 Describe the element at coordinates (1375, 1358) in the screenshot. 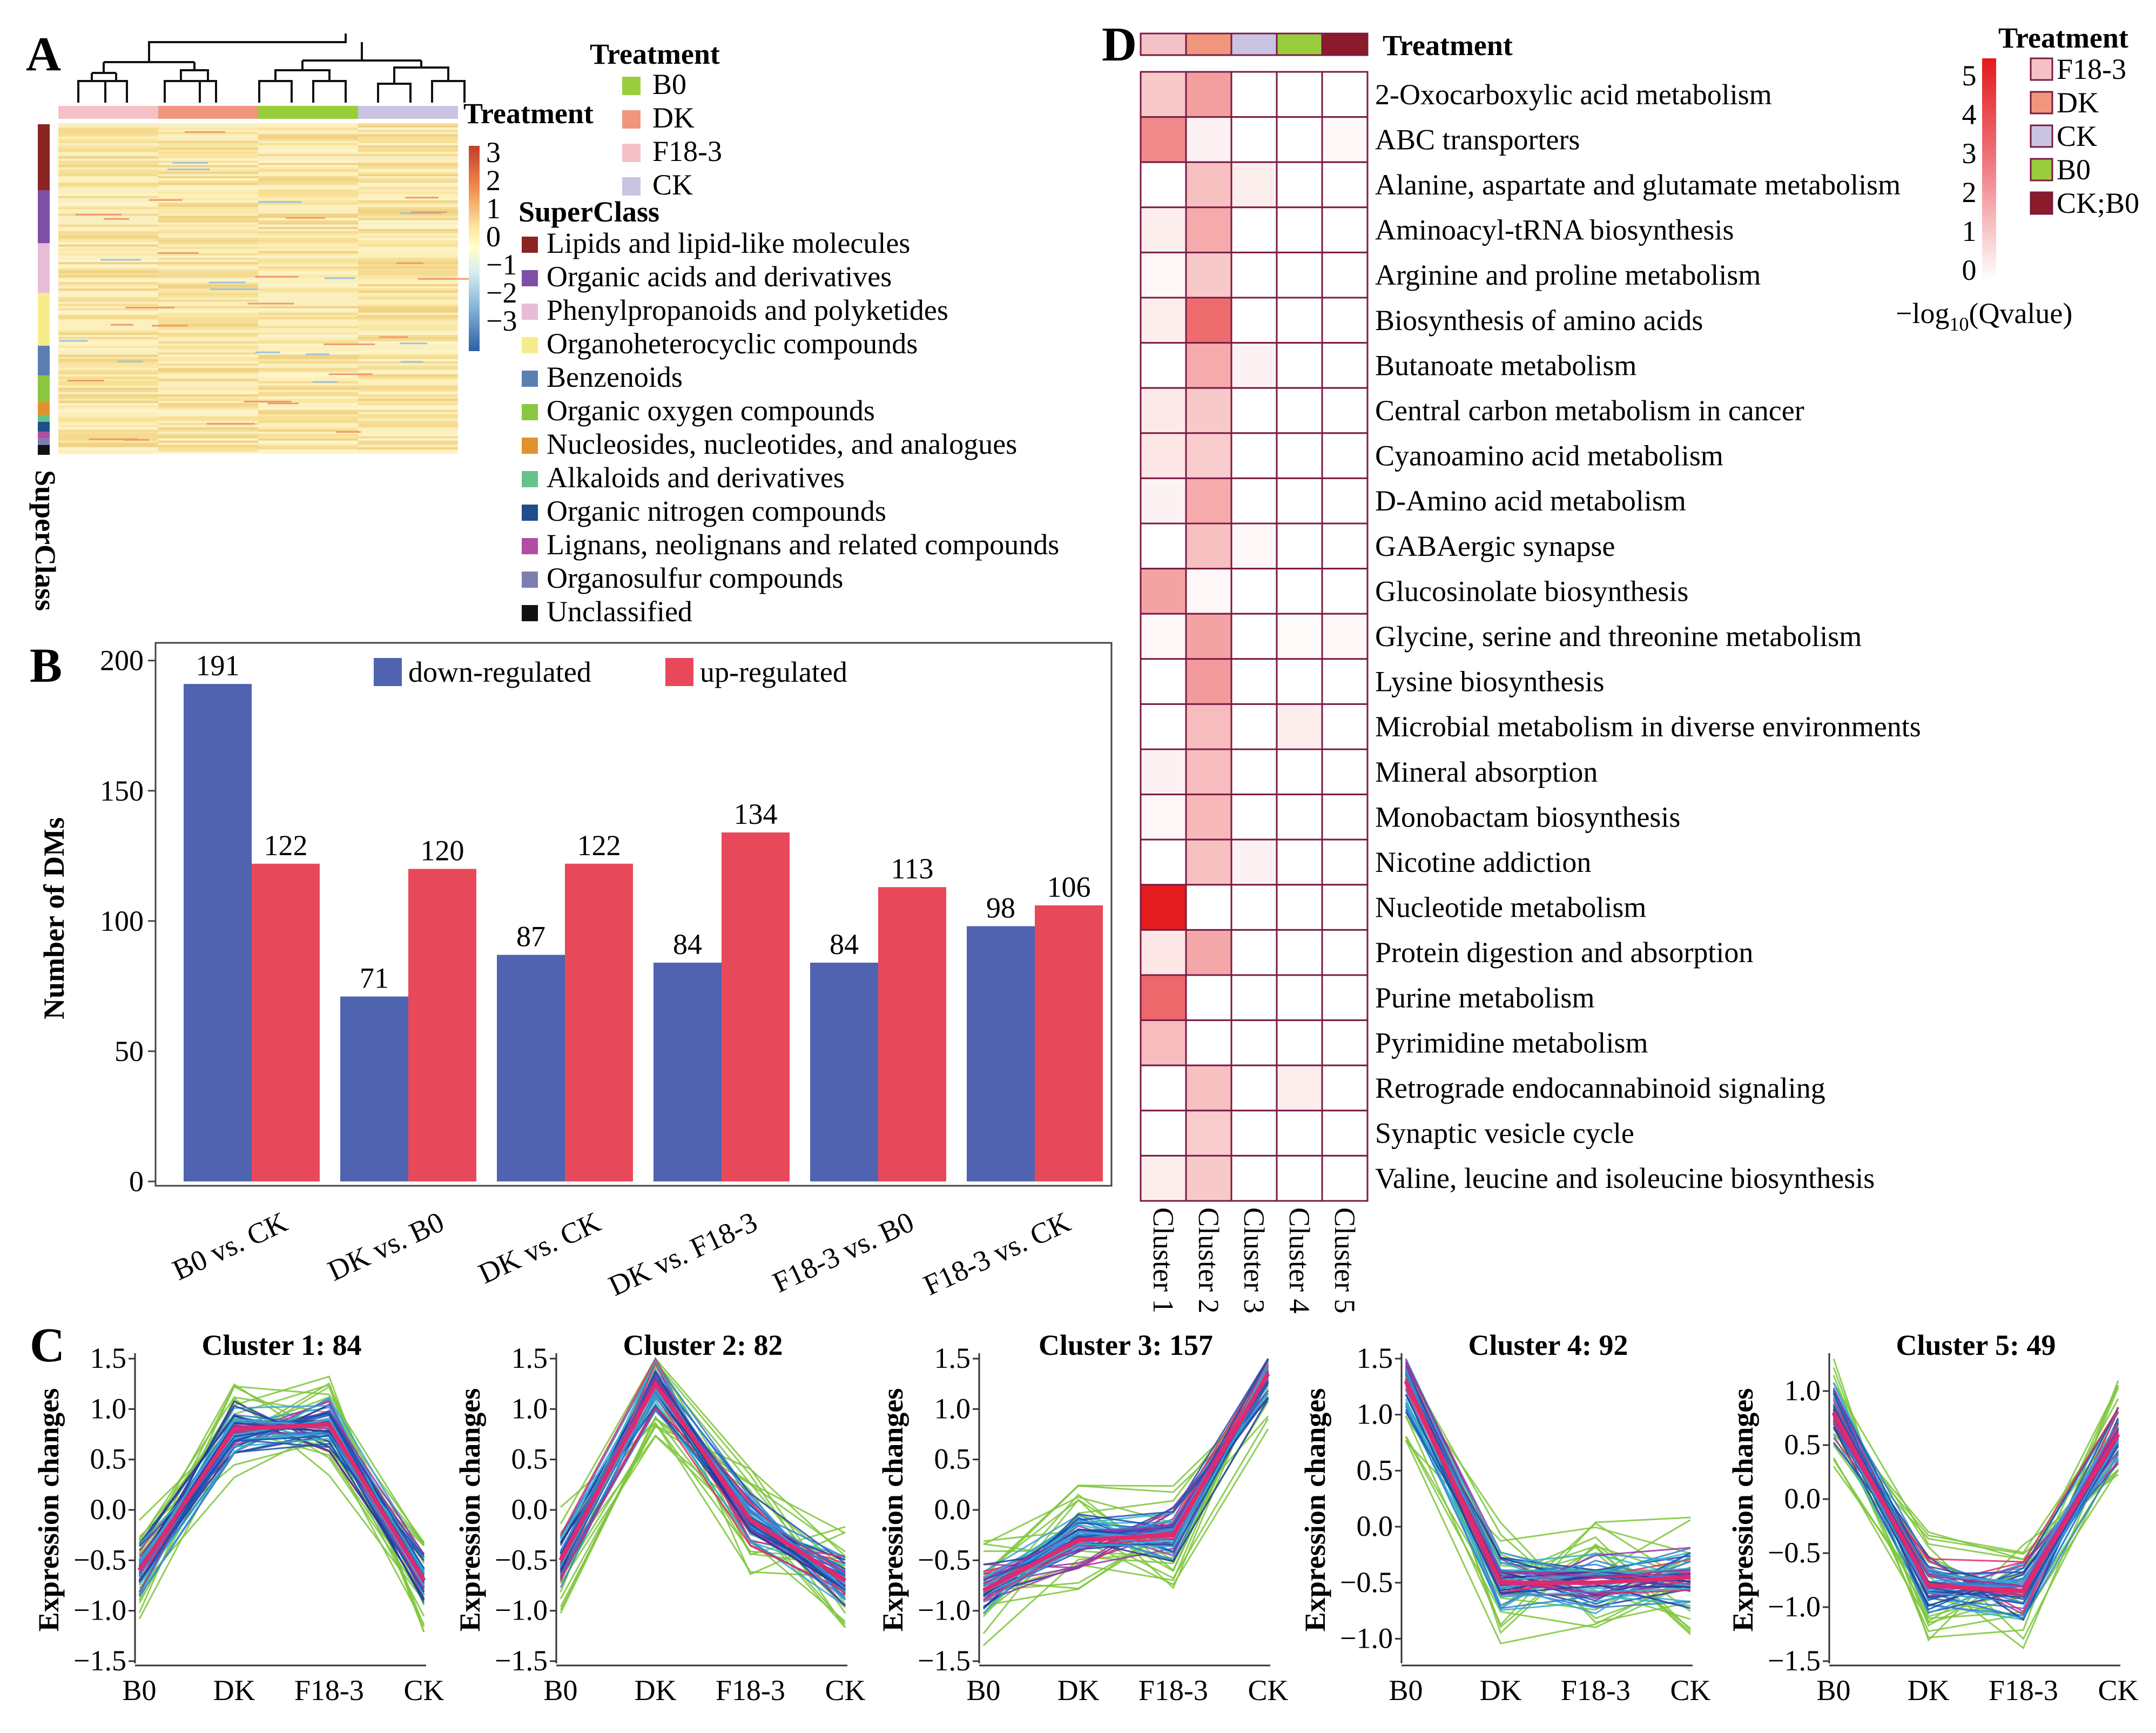

I see `y-tick-label: 1.5` at that location.